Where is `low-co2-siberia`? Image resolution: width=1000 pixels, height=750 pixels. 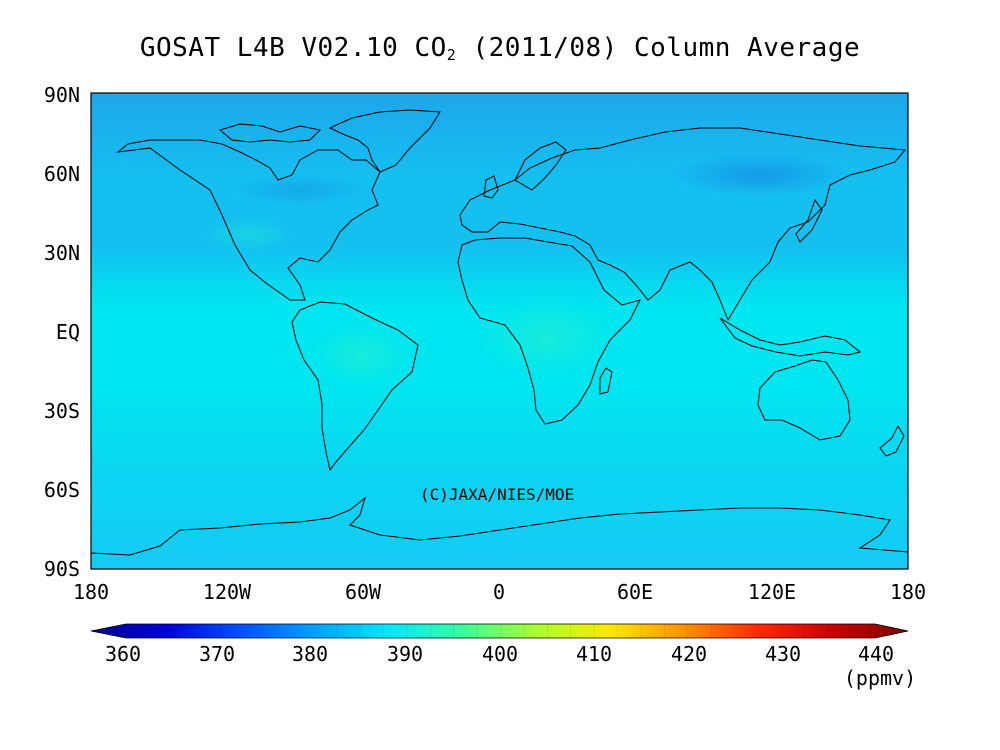 low-co2-siberia is located at coordinates (760, 175).